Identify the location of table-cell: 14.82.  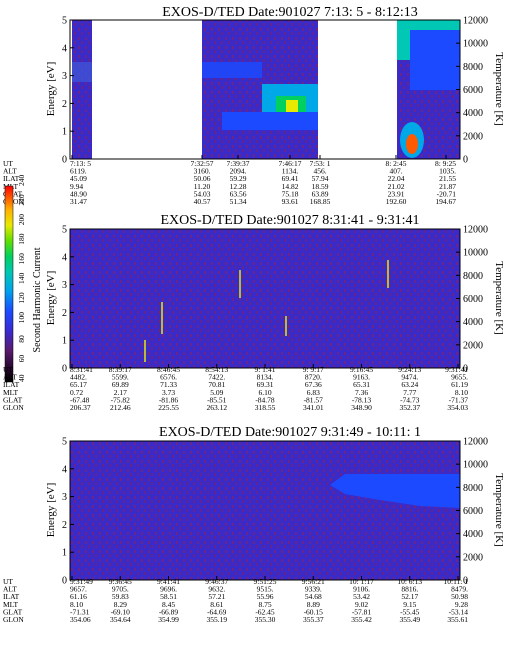
(290, 186).